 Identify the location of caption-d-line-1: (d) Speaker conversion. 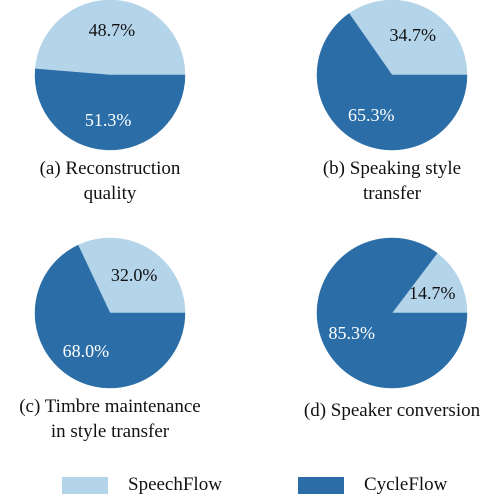
(392, 410).